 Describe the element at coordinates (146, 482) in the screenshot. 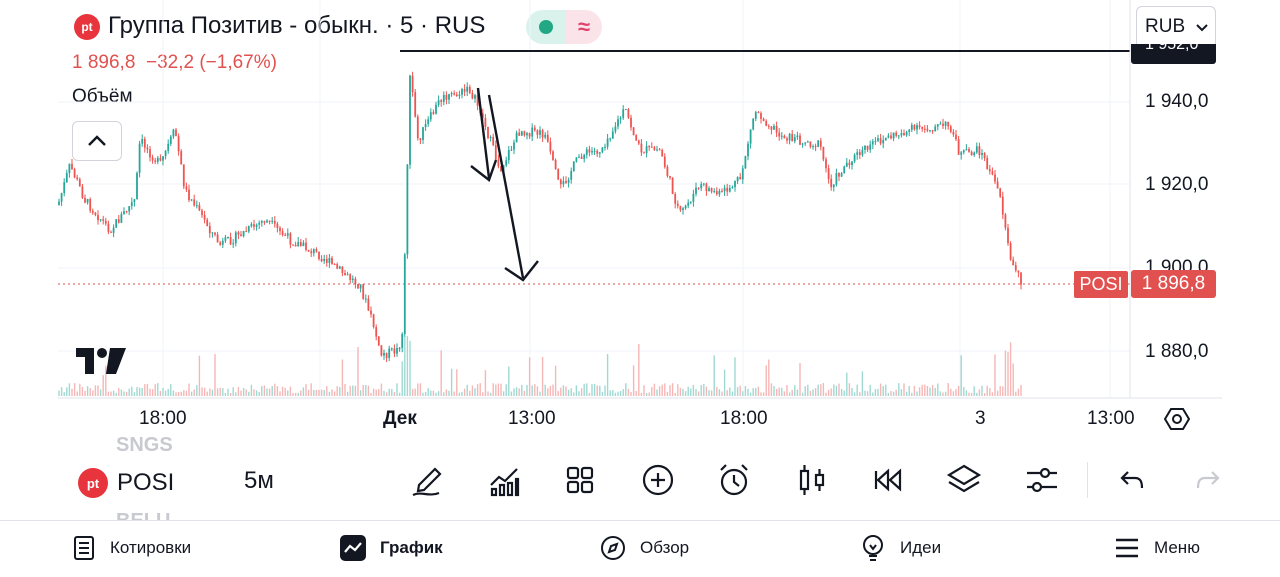

I see `toolbar-symbol: POSI` at that location.